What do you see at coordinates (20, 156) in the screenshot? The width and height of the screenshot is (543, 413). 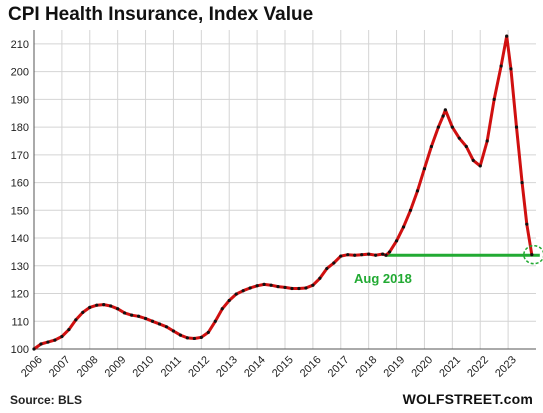 I see `y-tick-label: 170` at bounding box center [20, 156].